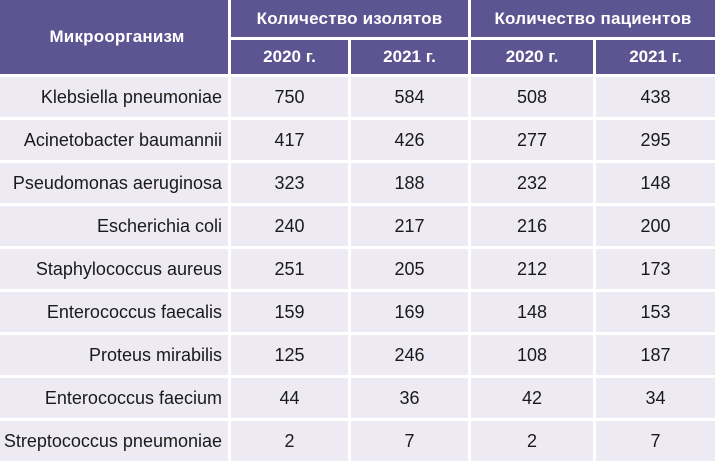  What do you see at coordinates (410, 226) in the screenshot?
I see `isolates-2021: 217` at bounding box center [410, 226].